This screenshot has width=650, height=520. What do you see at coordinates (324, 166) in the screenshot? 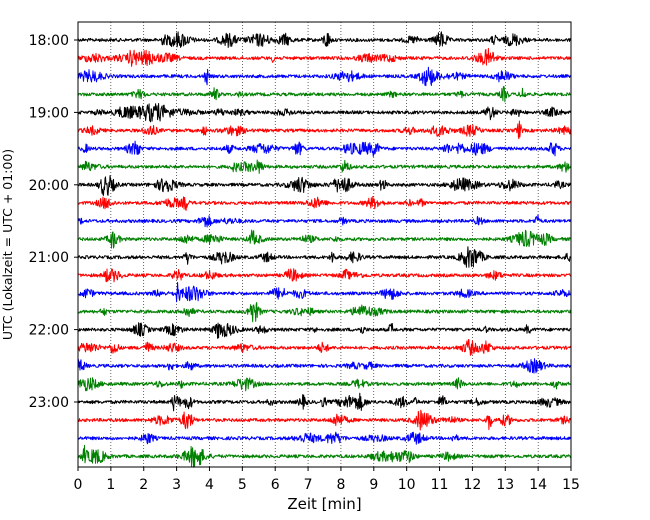
I see `trace-1945` at bounding box center [324, 166].